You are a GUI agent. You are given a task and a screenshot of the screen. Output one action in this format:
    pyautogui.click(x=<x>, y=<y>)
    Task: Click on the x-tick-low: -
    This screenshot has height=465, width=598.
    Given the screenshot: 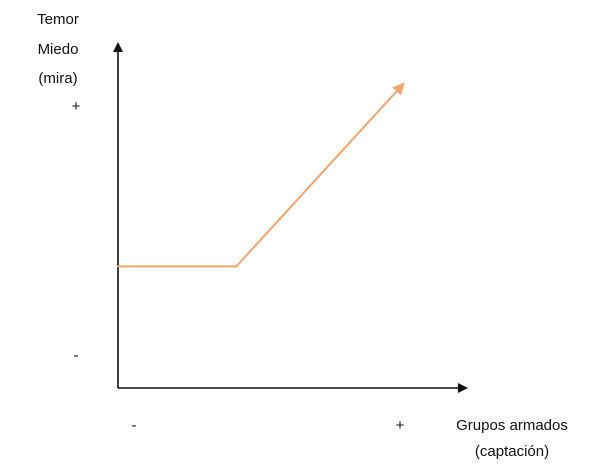 What is the action you would take?
    pyautogui.click(x=134, y=425)
    